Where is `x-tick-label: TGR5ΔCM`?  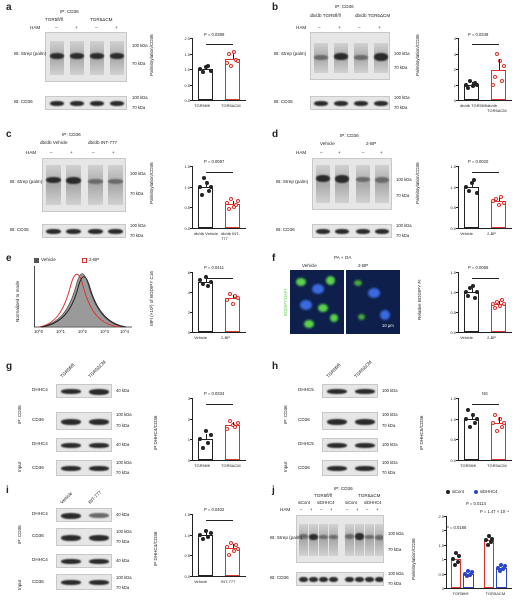
x-tick-label: TGR5ΔCM is located at coordinates (495, 593).